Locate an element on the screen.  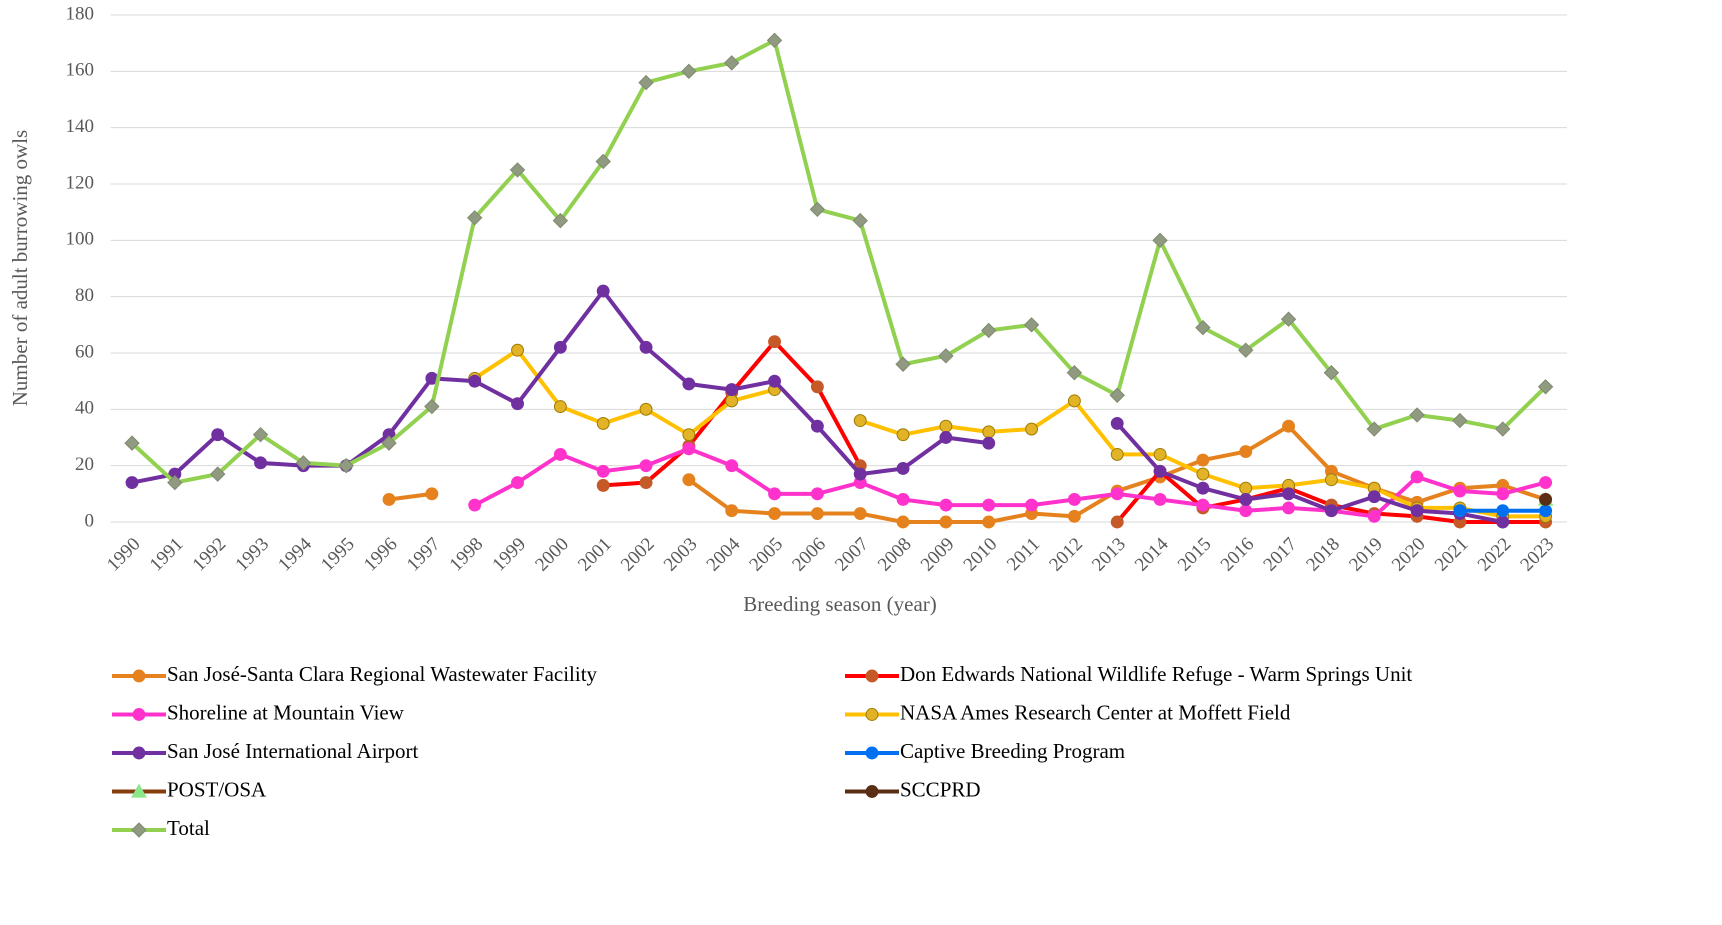
x-tick-label: 1993 is located at coordinates (252, 555).